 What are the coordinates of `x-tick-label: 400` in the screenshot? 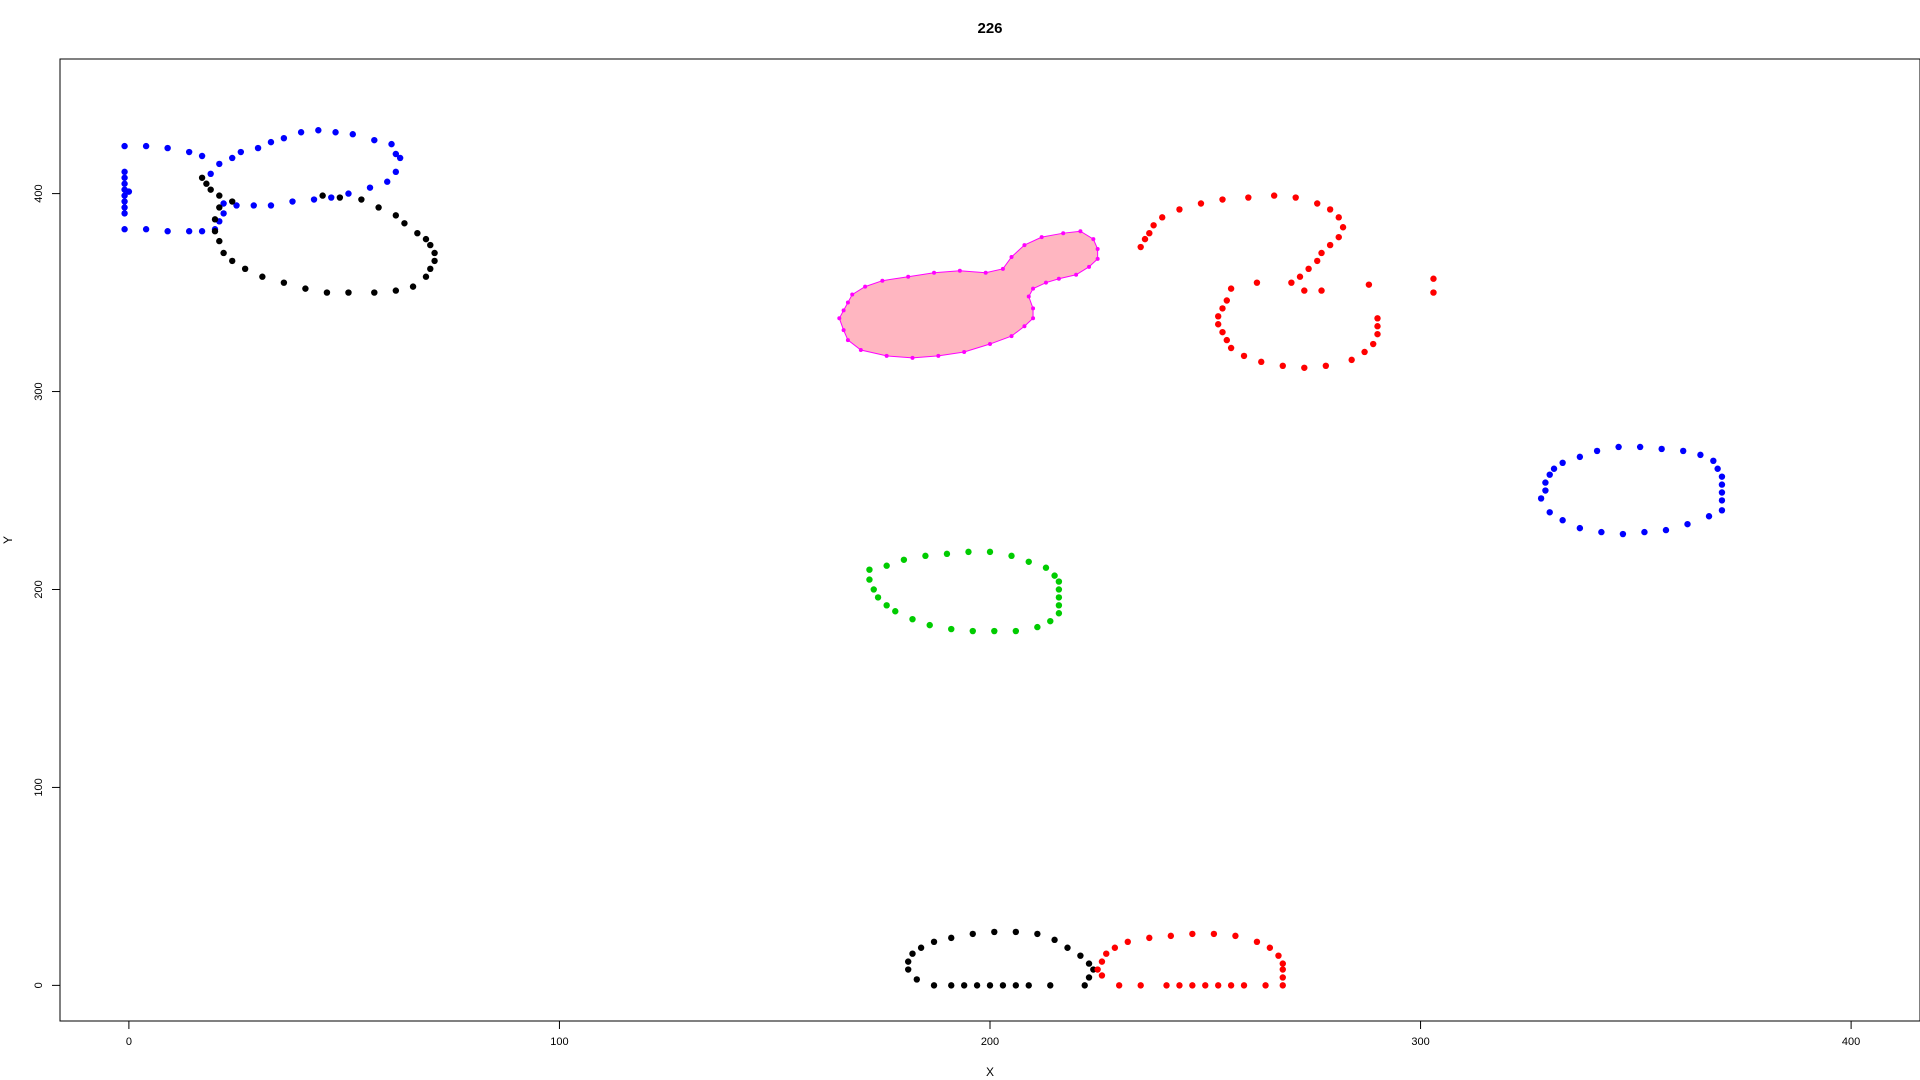 It's located at (1851, 1042).